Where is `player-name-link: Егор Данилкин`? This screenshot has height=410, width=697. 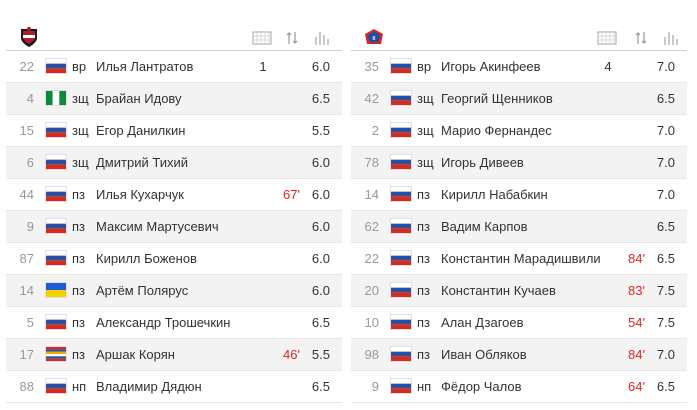
player-name-link: Егор Данилкин is located at coordinates (141, 130).